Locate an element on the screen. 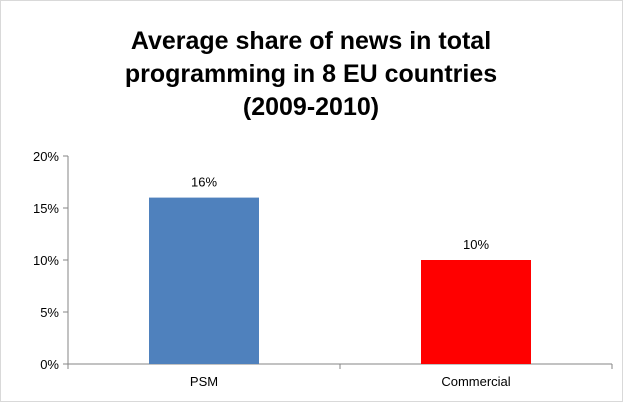  y-tick-label: 10% is located at coordinates (46, 260).